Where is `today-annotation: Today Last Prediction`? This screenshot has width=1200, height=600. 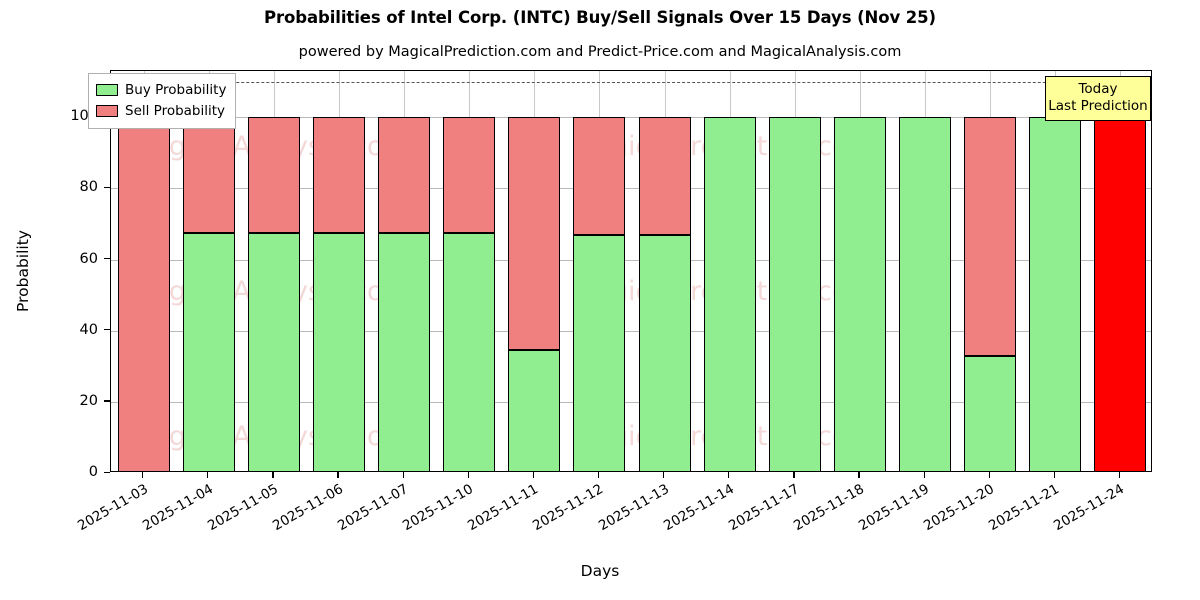
today-annotation: Today Last Prediction is located at coordinates (1098, 98).